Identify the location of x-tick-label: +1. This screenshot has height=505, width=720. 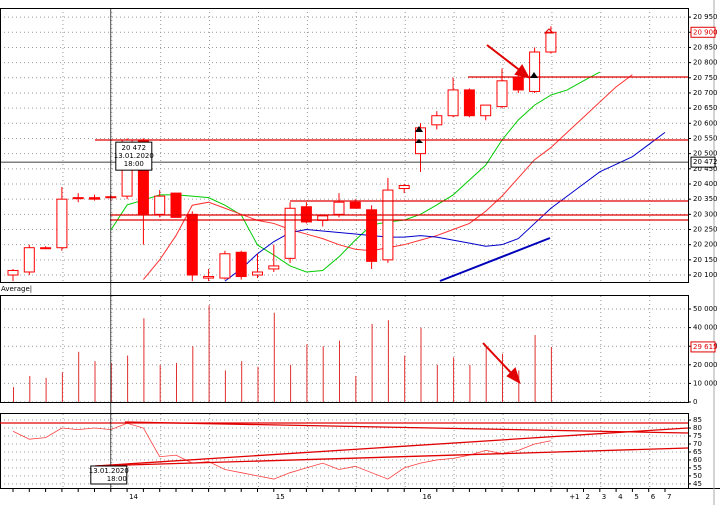
(574, 497).